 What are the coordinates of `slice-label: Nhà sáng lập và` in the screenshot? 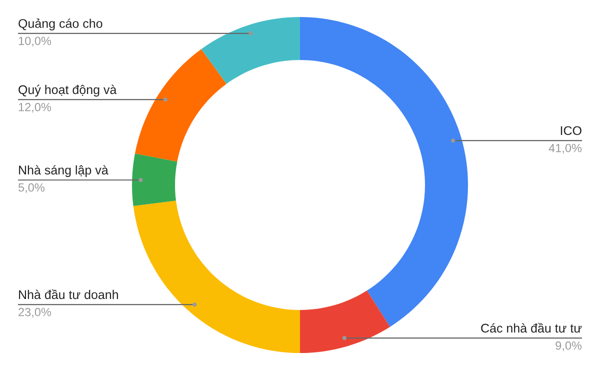 It's located at (63, 171).